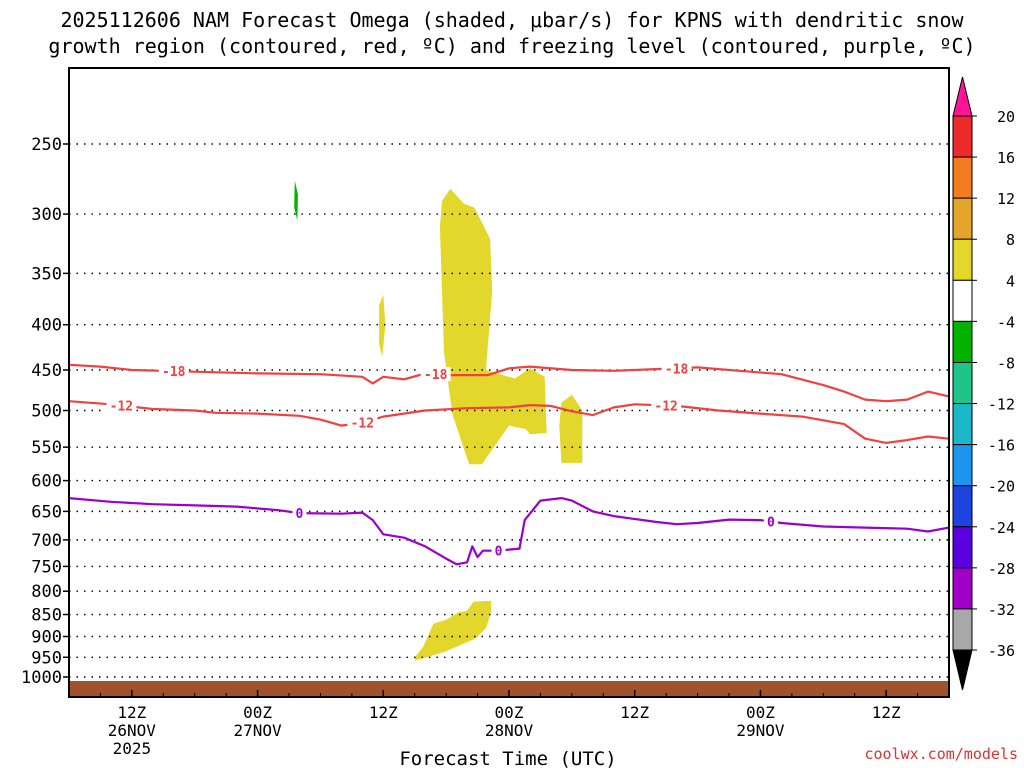 This screenshot has width=1024, height=768. I want to click on x-tick-date: 28NOV, so click(509, 730).